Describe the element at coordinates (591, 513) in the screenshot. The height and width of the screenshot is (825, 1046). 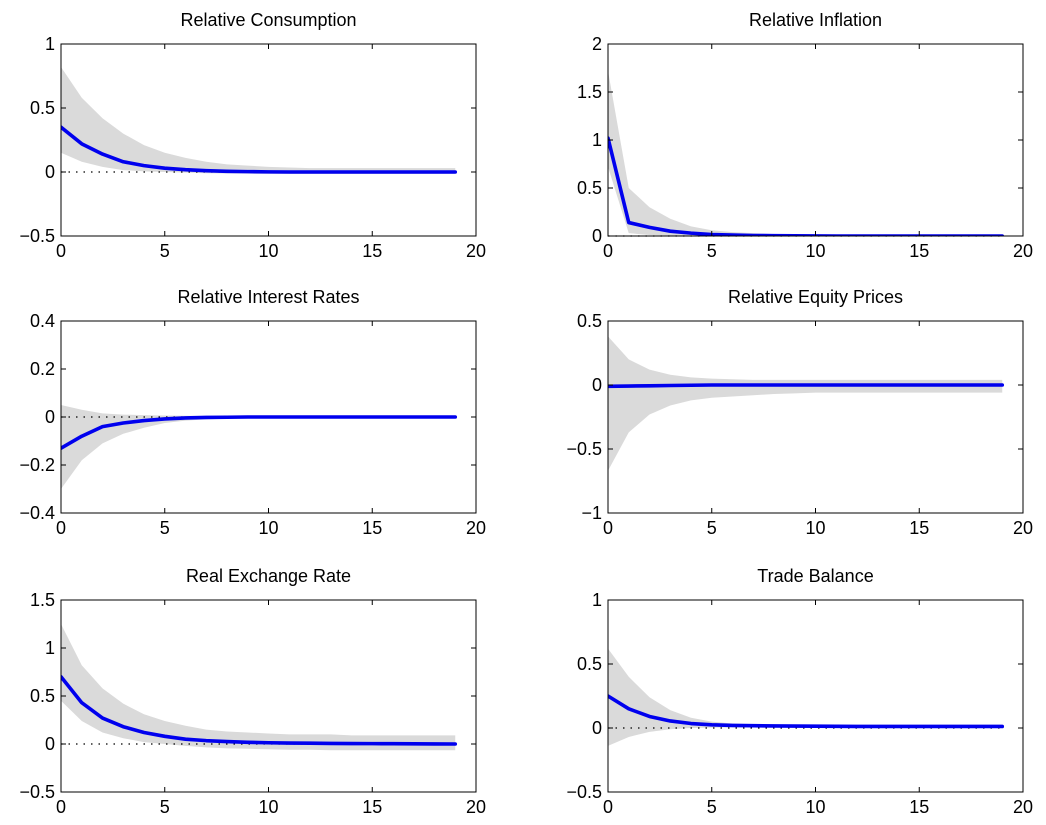
I see `y-tick-label: −1` at that location.